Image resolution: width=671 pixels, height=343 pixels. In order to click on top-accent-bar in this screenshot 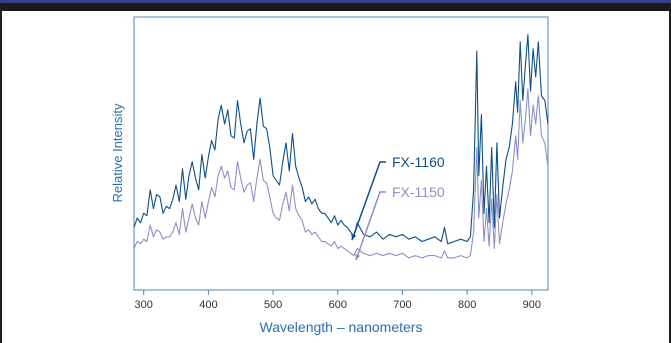, I will do `click(335, 1)`.